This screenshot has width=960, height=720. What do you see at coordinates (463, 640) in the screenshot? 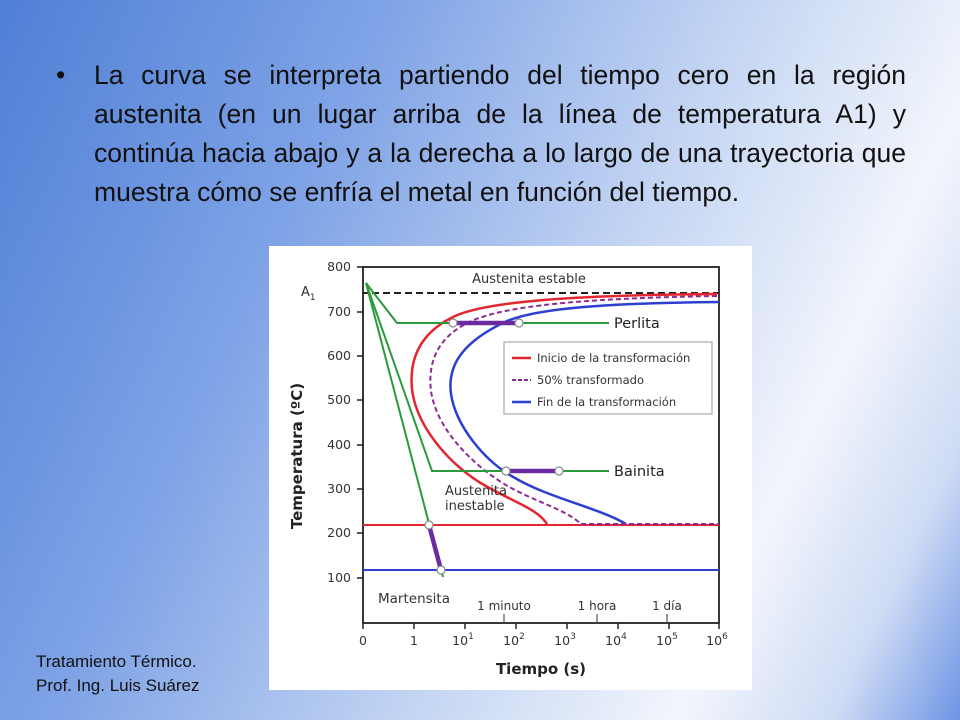
I see `x-tick-10e1: 10¹` at bounding box center [463, 640].